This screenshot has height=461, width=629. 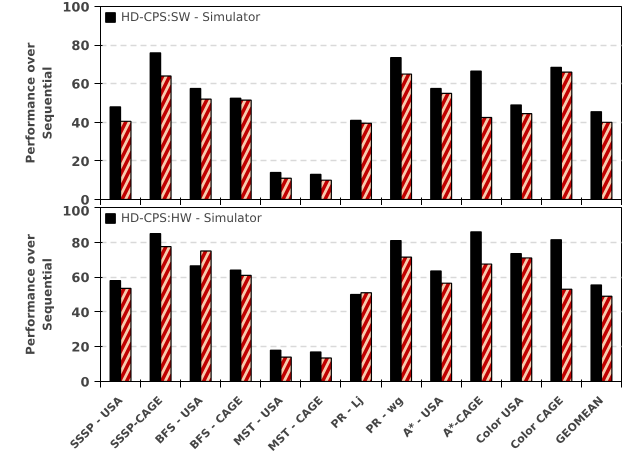 I want to click on legend-label: HD-CPS:HW - Simulator, so click(x=191, y=218).